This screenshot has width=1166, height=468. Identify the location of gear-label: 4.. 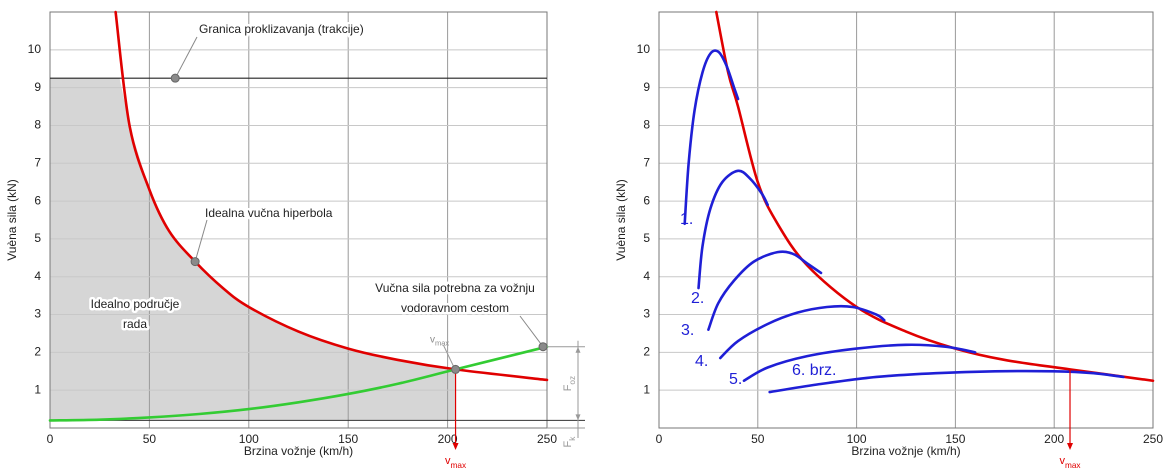
(701, 361).